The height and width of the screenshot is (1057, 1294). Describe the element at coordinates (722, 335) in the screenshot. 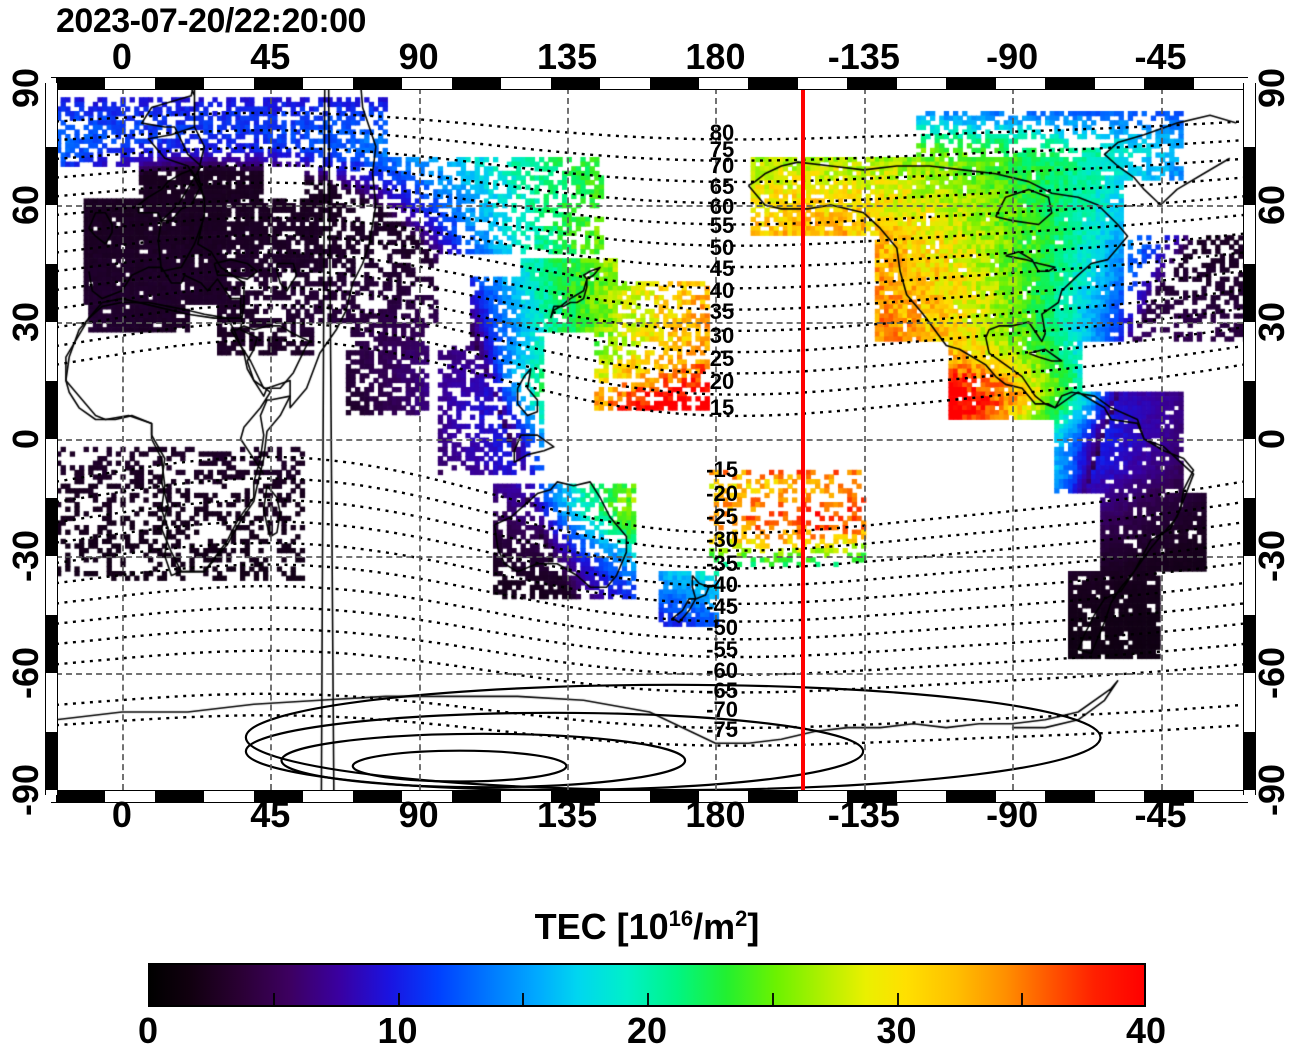

I see `maglat-label: 30` at that location.